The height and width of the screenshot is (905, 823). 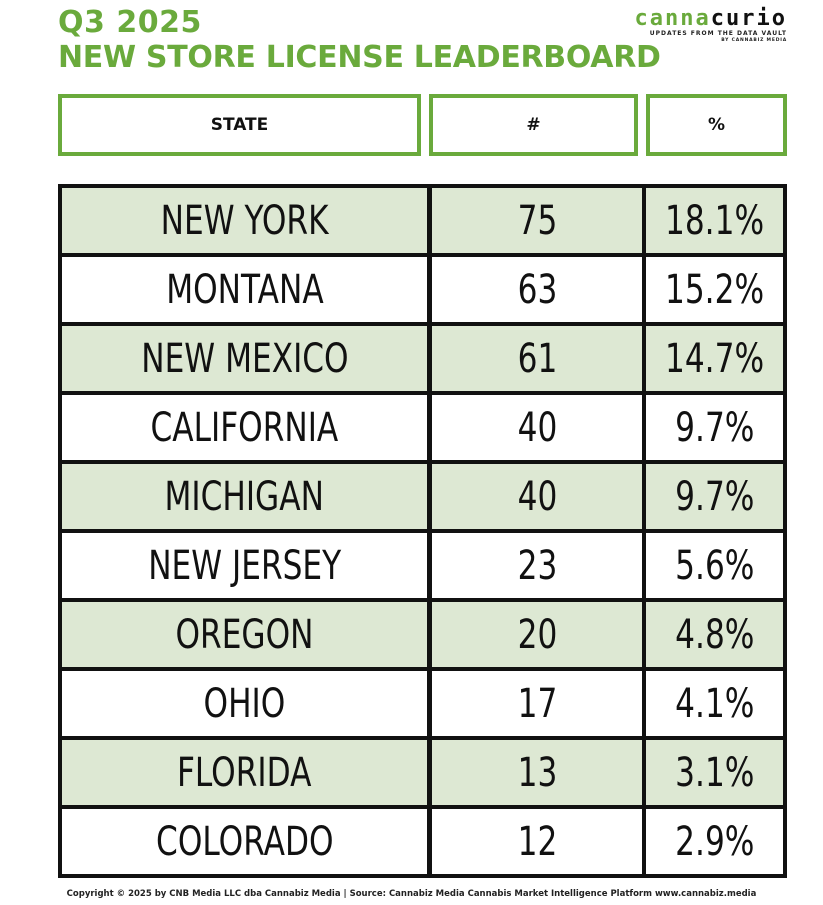 I want to click on table-row: MICHIGAN 40 9.7%, so click(x=422, y=496).